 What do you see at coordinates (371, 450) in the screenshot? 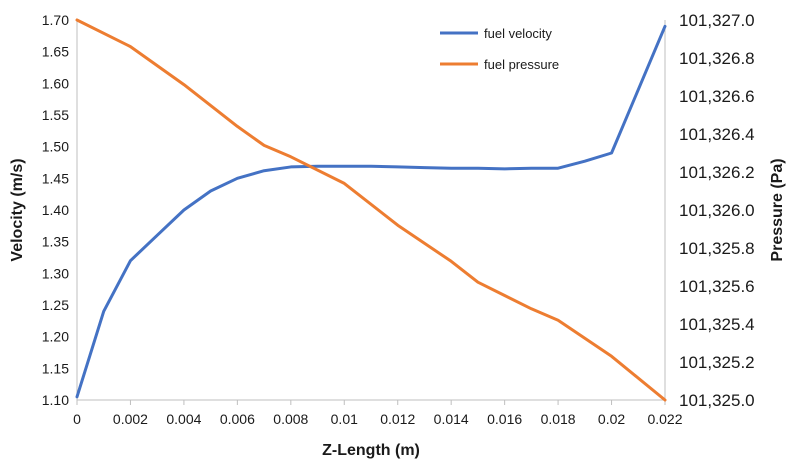
I see `x-axis-title: Z-Length (m)` at bounding box center [371, 450].